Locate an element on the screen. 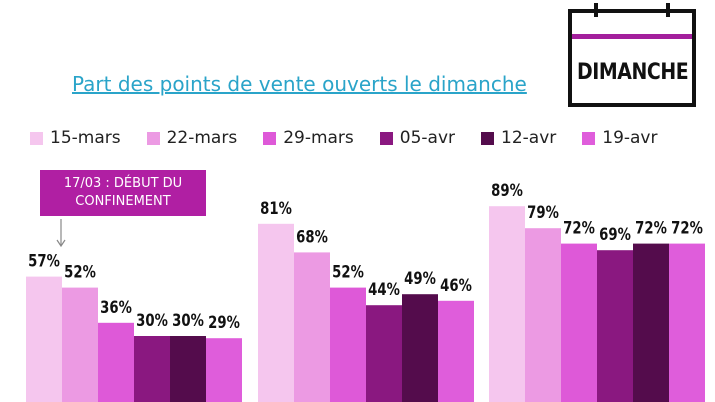 The image size is (715, 402). legend-item: 22-mars is located at coordinates (192, 138).